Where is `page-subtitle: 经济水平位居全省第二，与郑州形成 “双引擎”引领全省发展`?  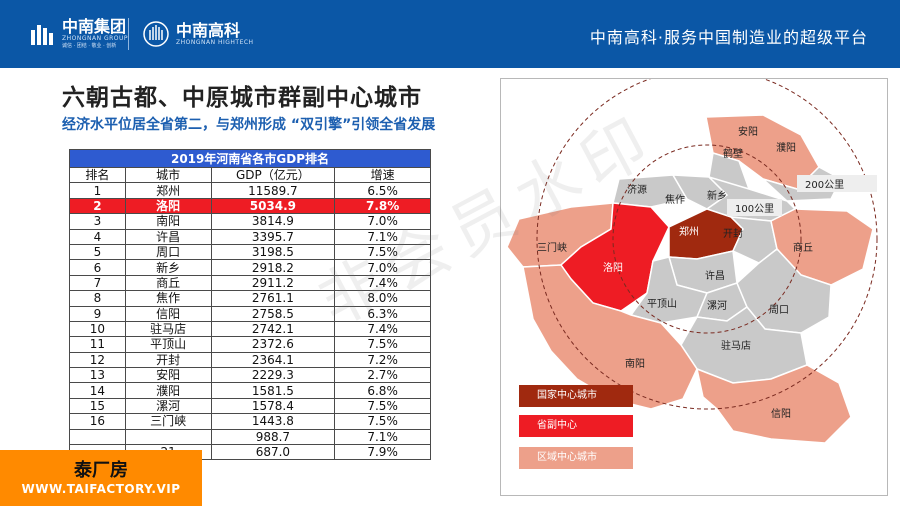 page-subtitle: 经济水平位居全省第二，与郑州形成 “双引擎”引领全省发展 is located at coordinates (249, 125).